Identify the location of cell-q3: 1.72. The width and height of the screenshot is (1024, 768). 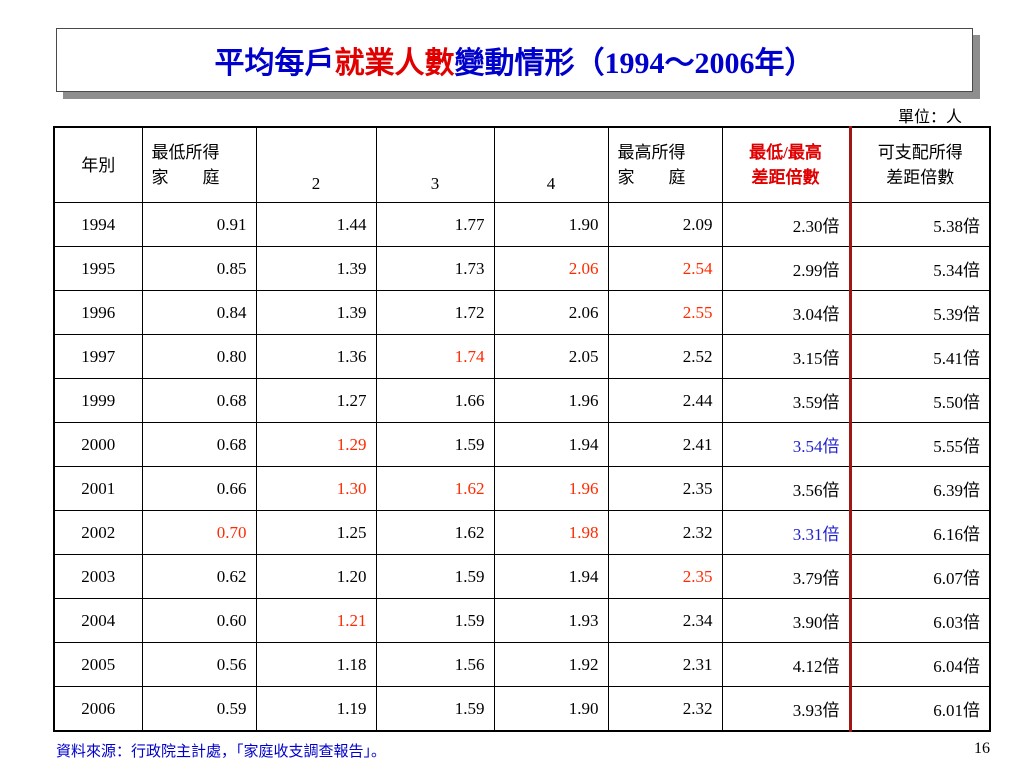
(435, 312).